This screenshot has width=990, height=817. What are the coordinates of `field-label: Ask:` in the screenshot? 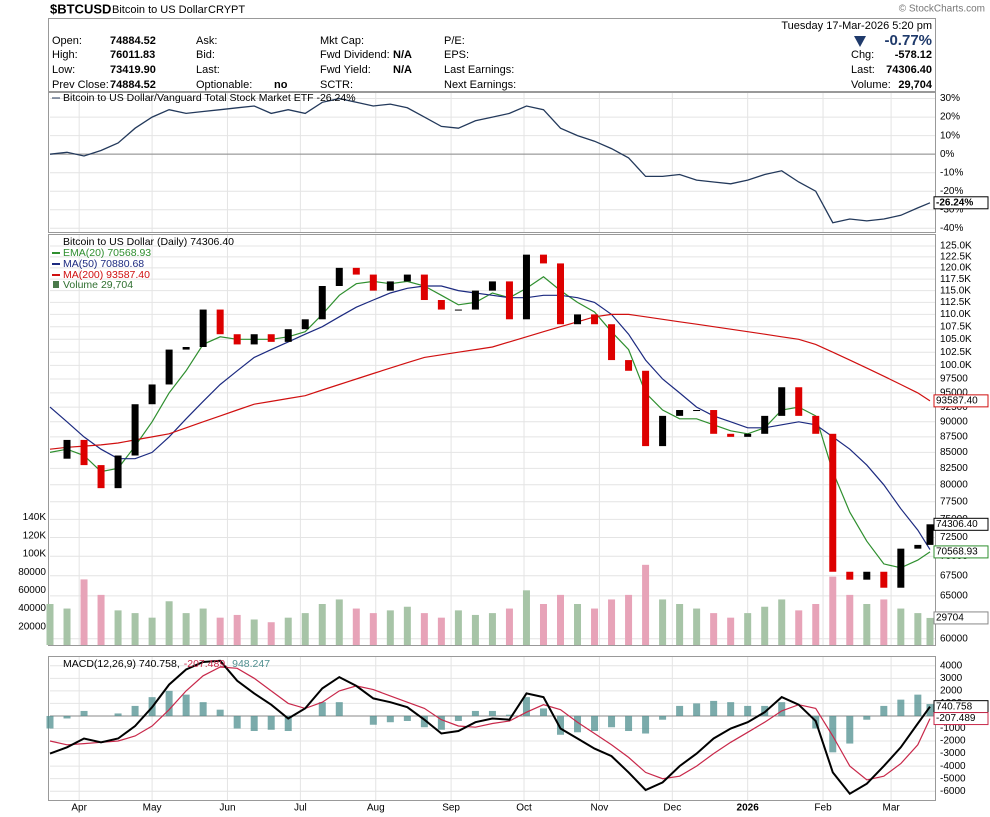 It's located at (206, 41).